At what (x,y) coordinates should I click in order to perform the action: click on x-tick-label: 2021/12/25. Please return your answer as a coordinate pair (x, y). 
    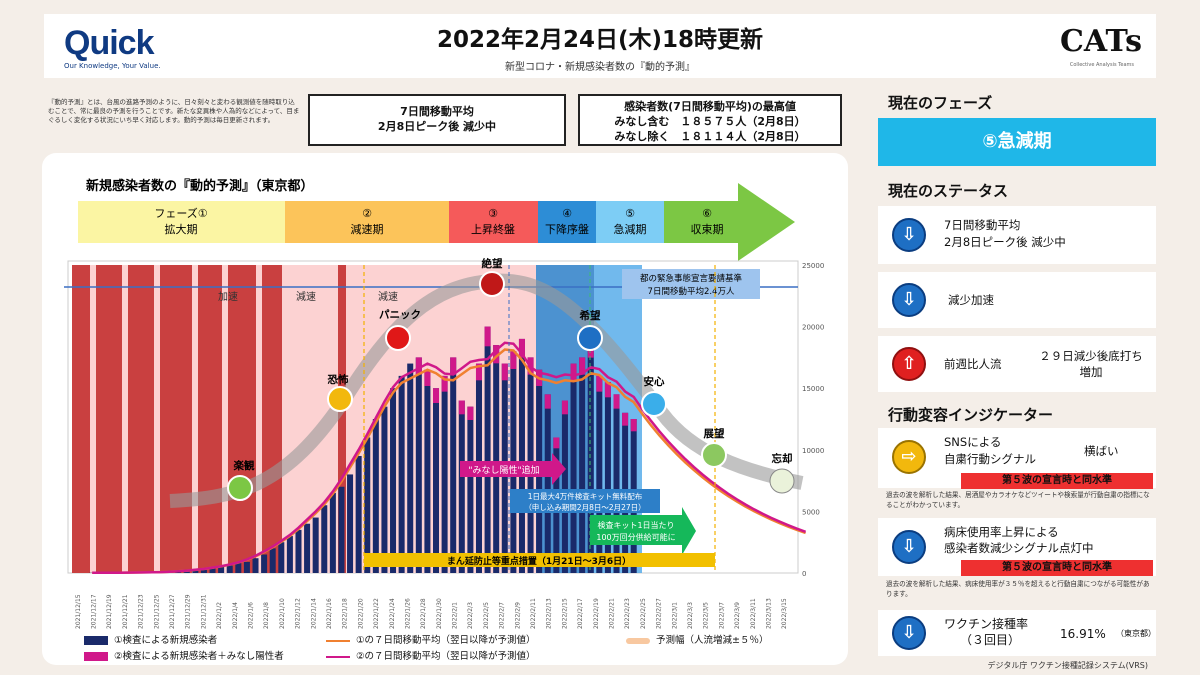
    Looking at the image, I should click on (156, 611).